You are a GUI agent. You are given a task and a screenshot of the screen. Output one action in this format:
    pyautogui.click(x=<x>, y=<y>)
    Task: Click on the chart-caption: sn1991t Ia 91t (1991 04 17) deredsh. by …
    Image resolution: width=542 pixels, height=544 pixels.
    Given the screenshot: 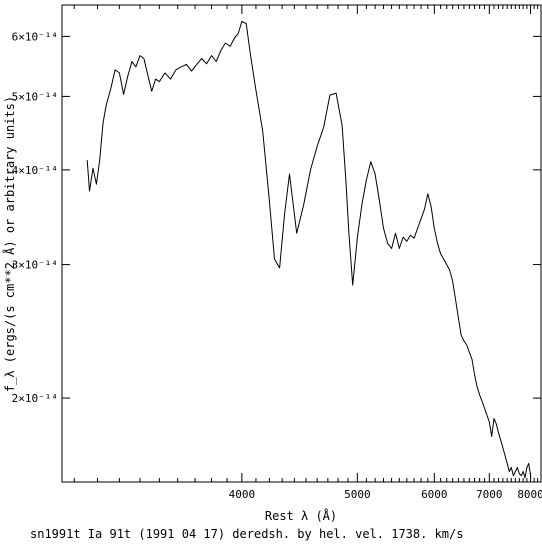 What is the action you would take?
    pyautogui.click(x=246, y=534)
    